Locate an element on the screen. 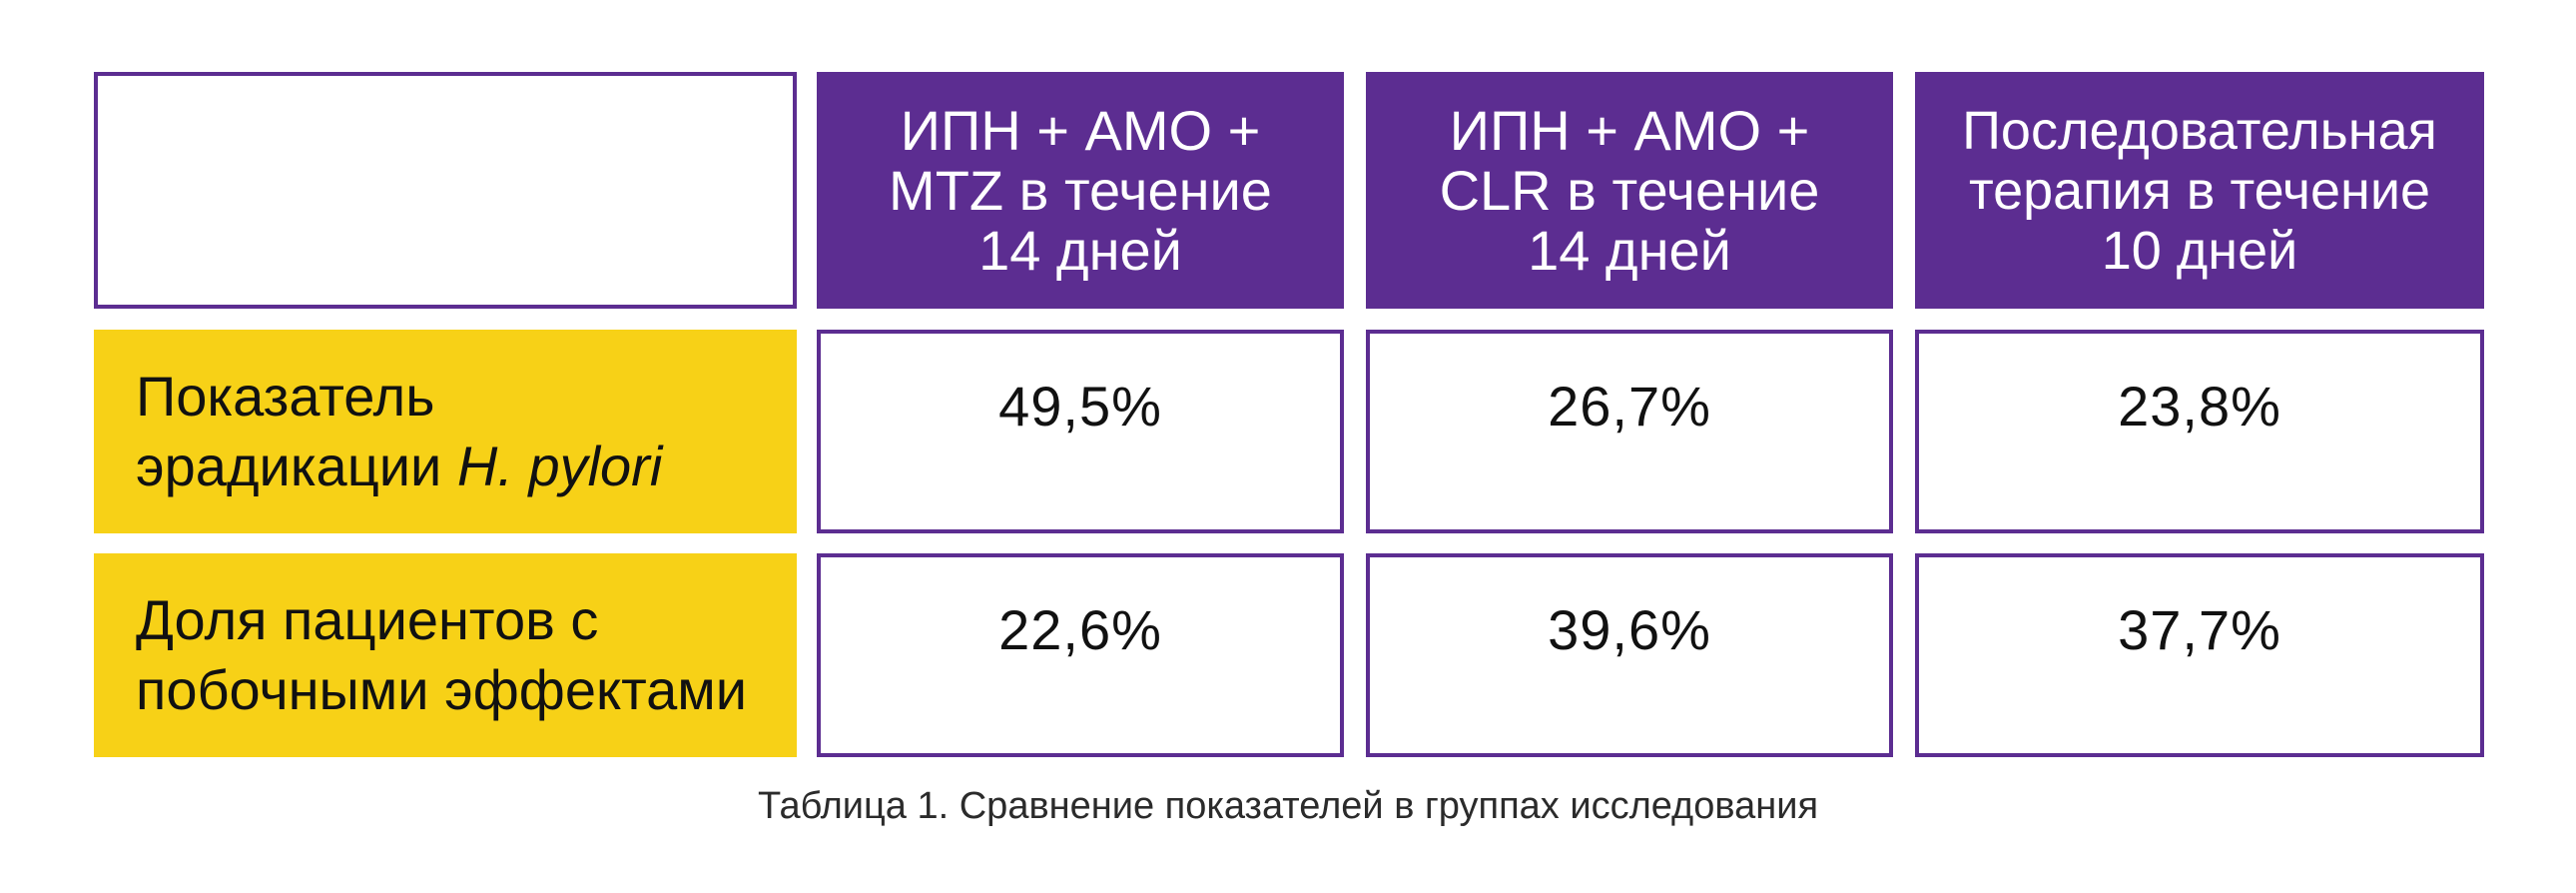 Image resolution: width=2576 pixels, height=893 pixels. table-cell: 49,5% is located at coordinates (1080, 431).